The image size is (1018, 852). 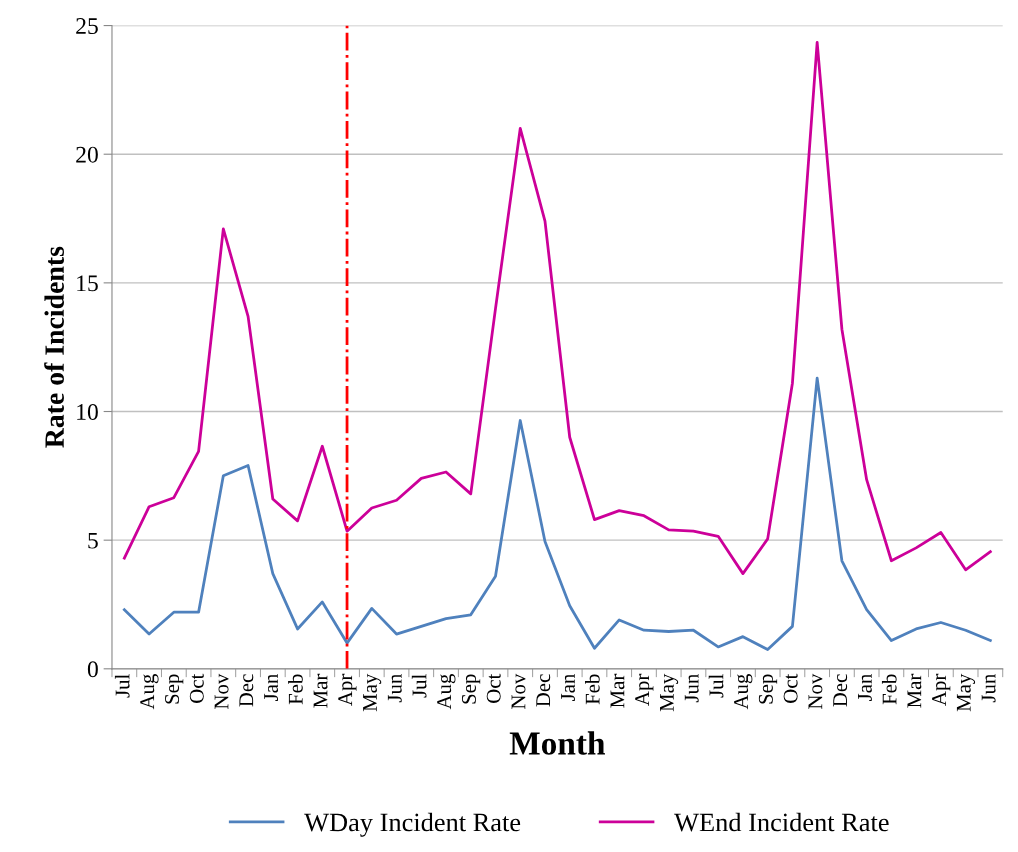 I want to click on legend-label: WDay Incident Rate, so click(x=412, y=824).